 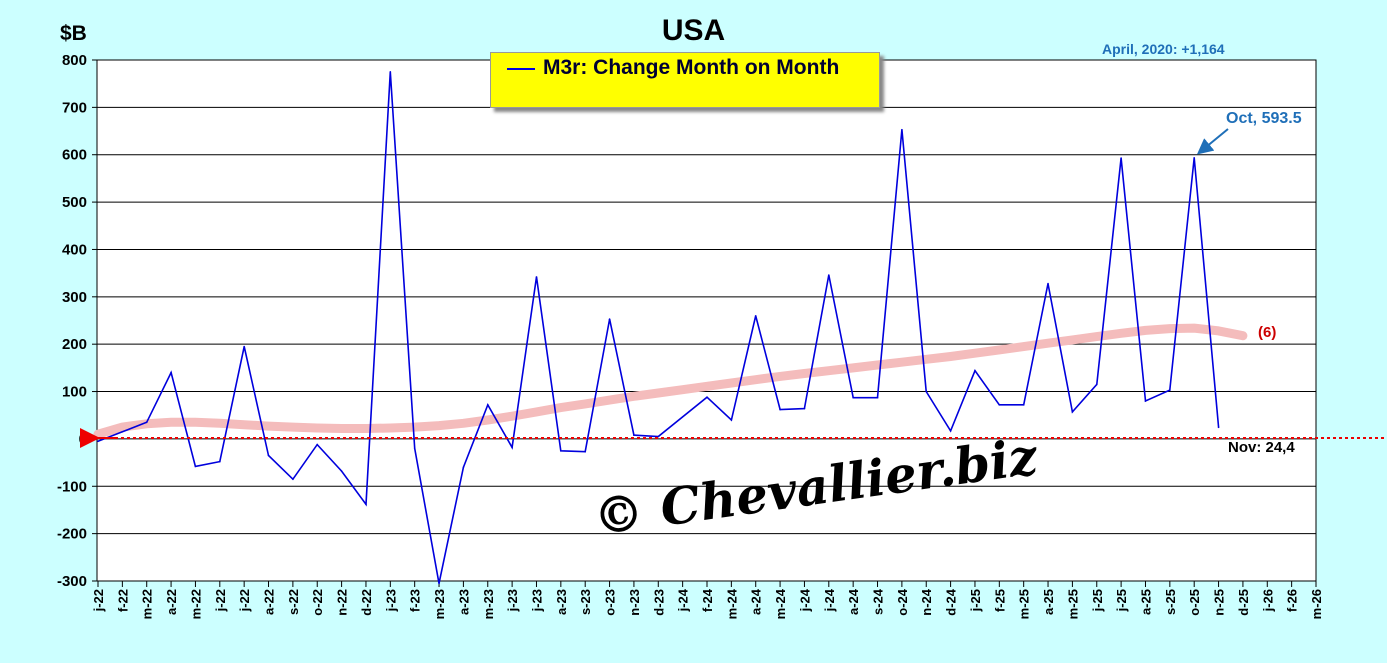 I want to click on y-tick-label: 700, so click(x=74, y=107).